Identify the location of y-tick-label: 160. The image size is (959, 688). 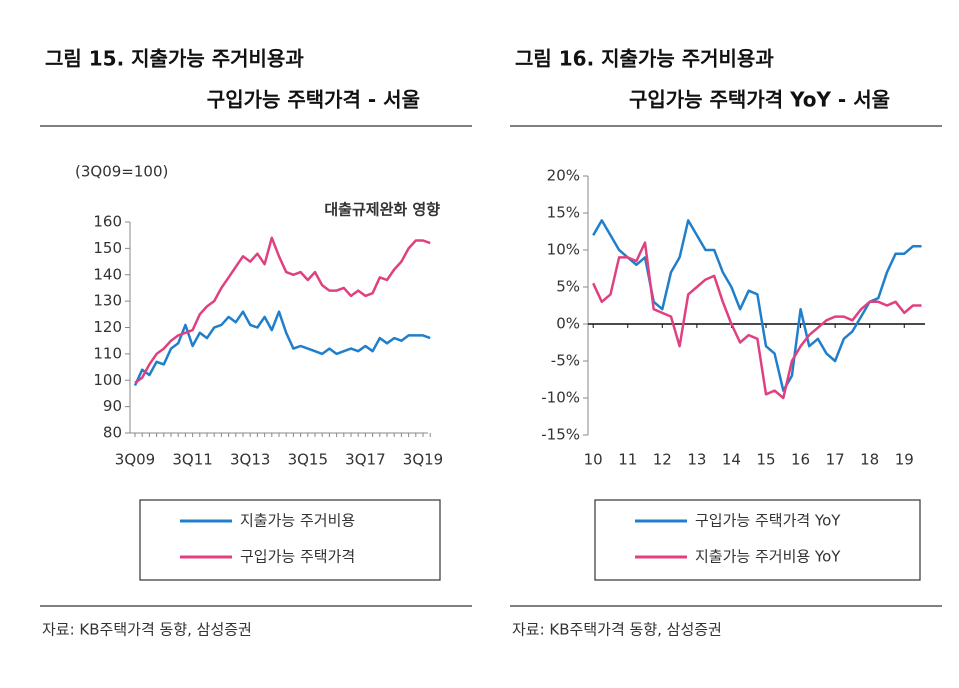
(107, 222).